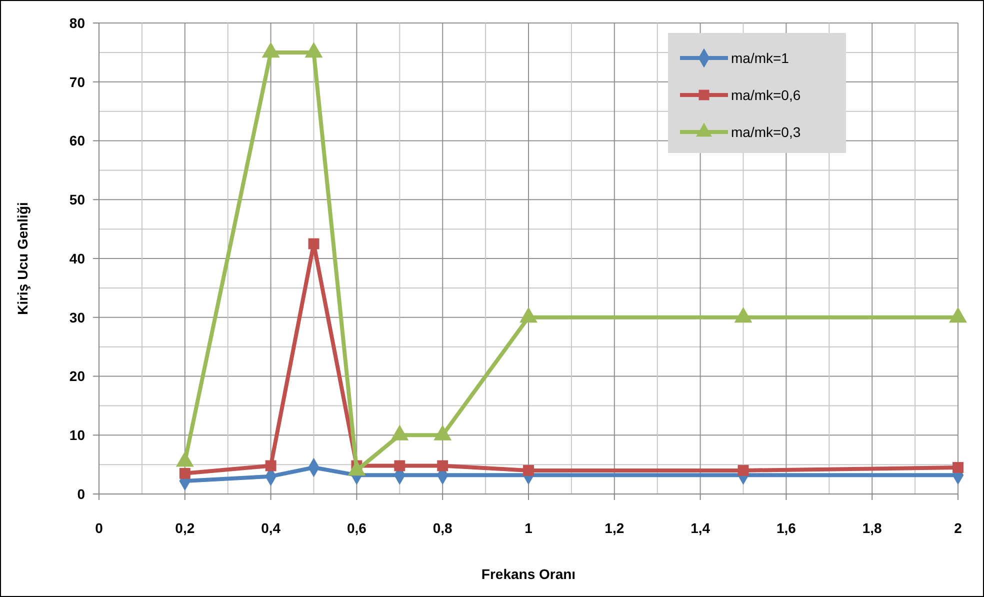  What do you see at coordinates (766, 94) in the screenshot?
I see `legend-label: ma/mk=0,6` at bounding box center [766, 94].